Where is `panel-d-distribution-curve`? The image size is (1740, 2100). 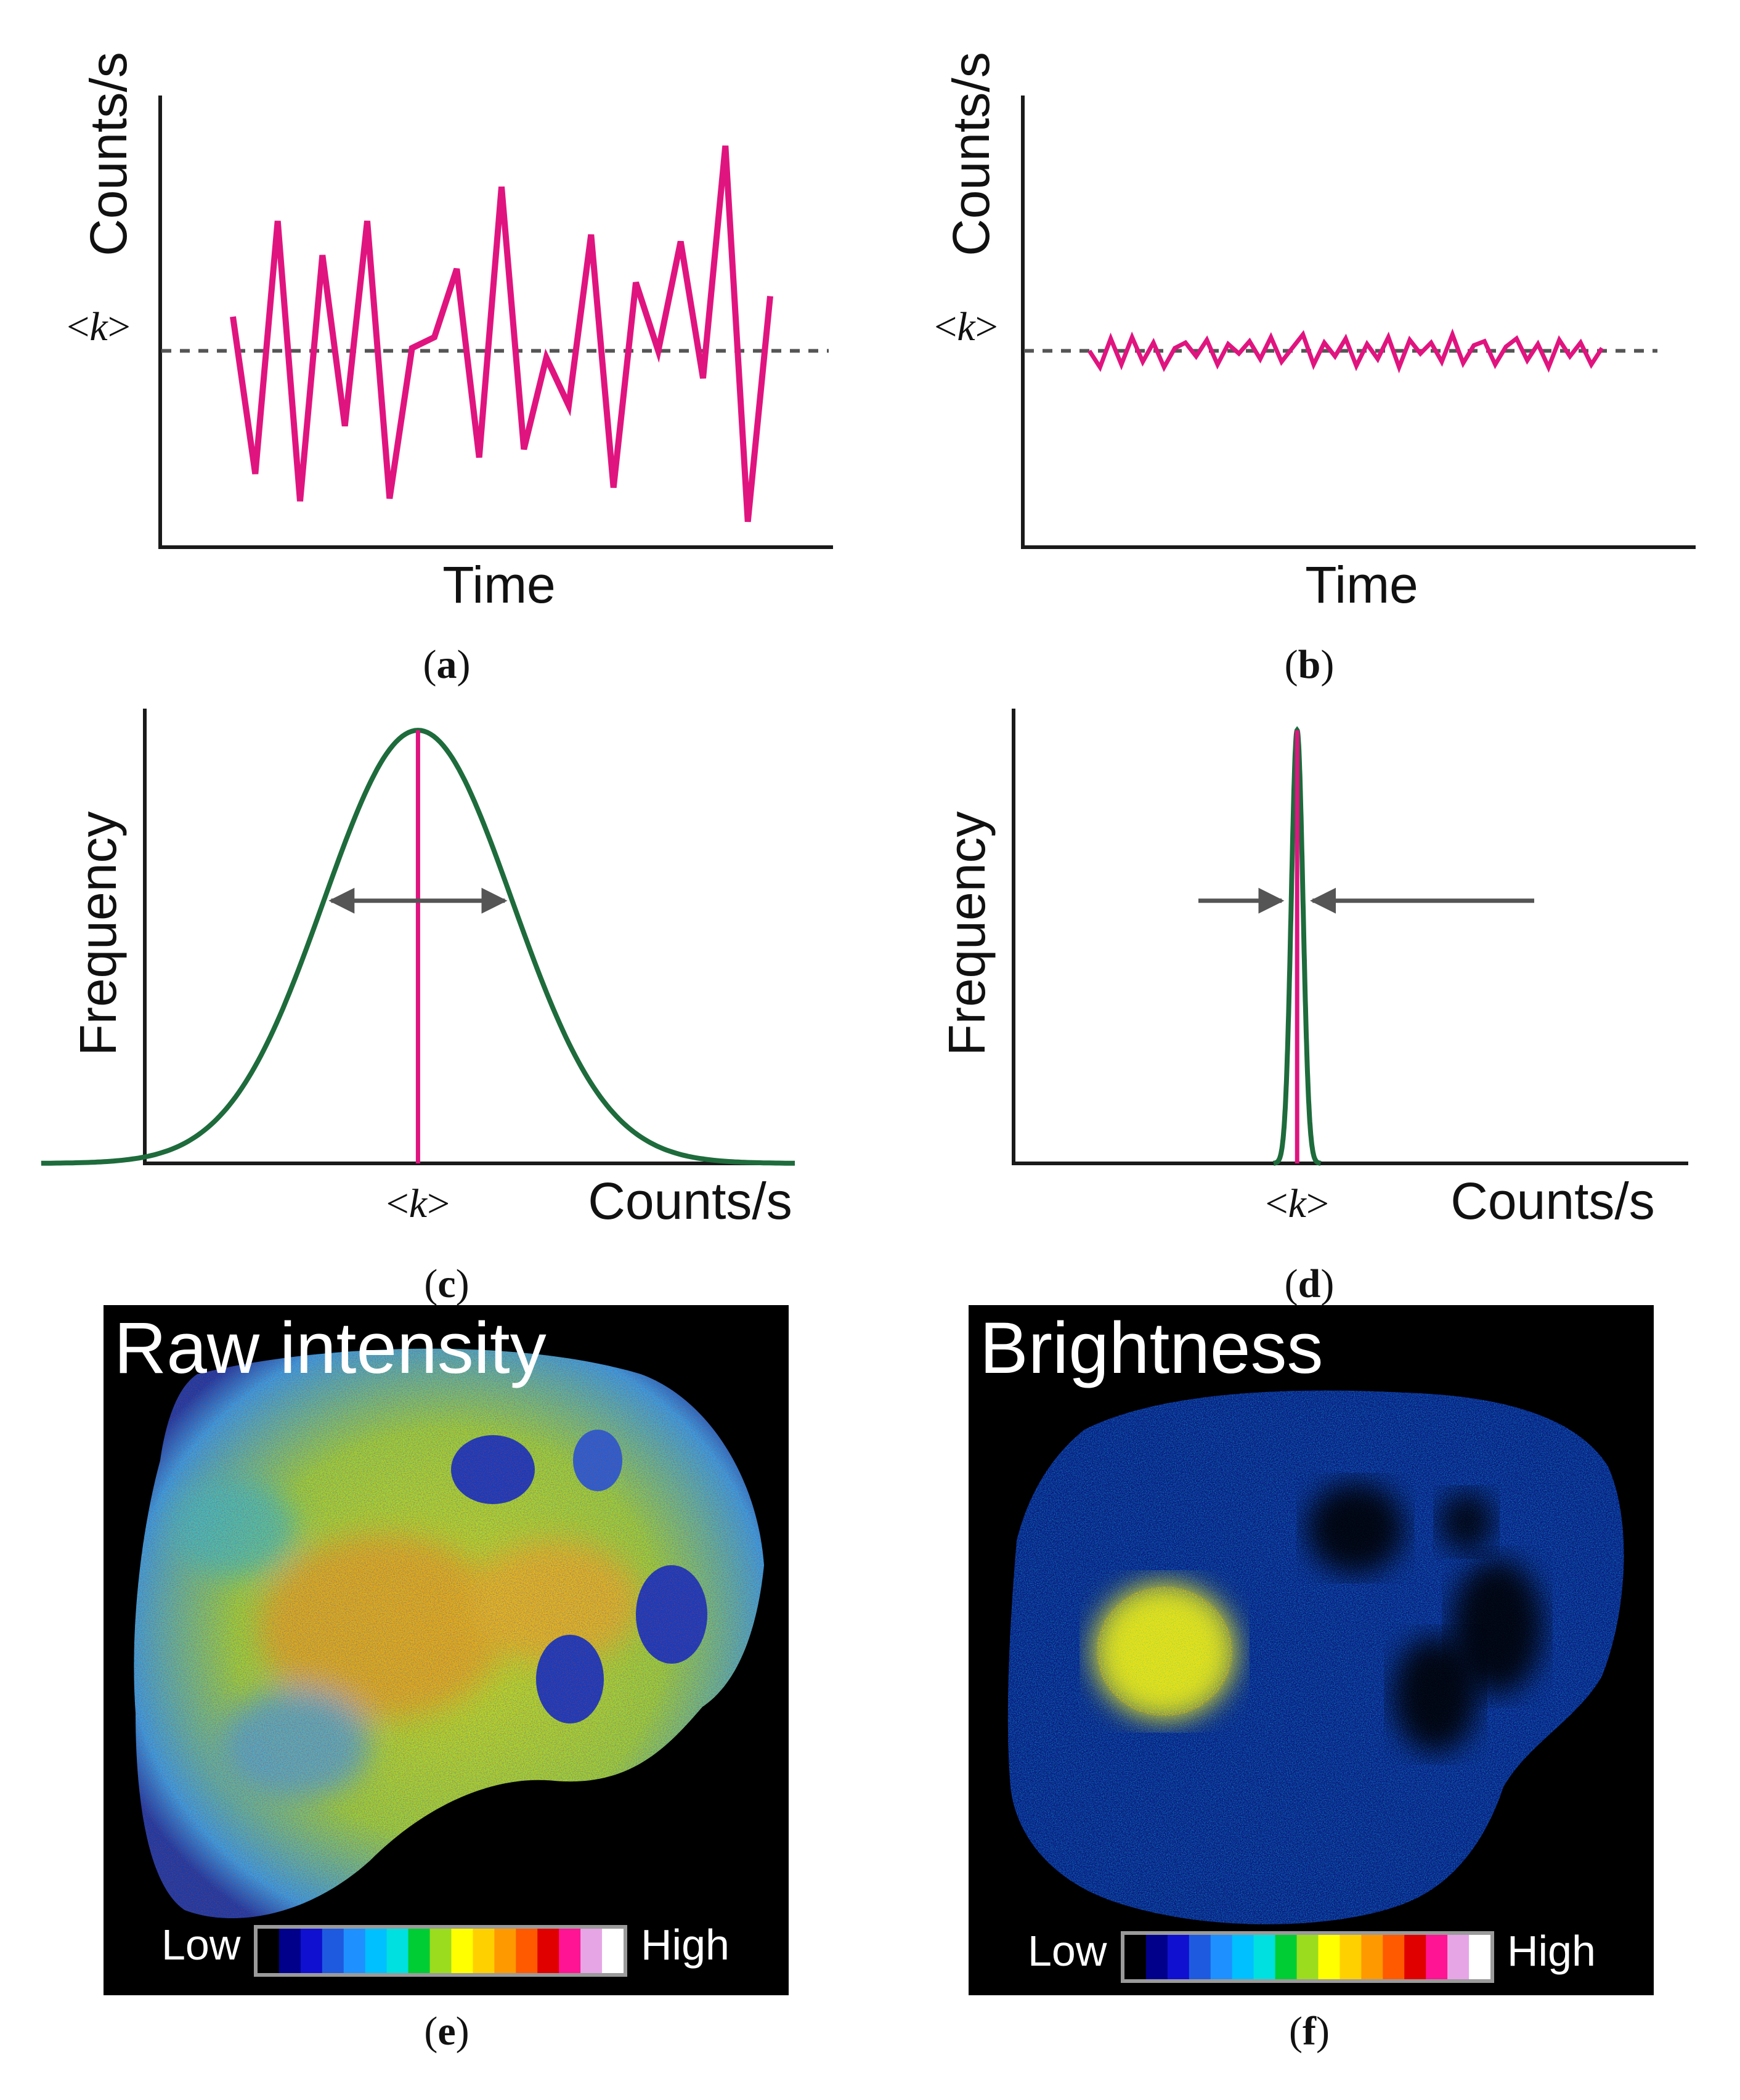
panel-d-distribution-curve is located at coordinates (1297, 946).